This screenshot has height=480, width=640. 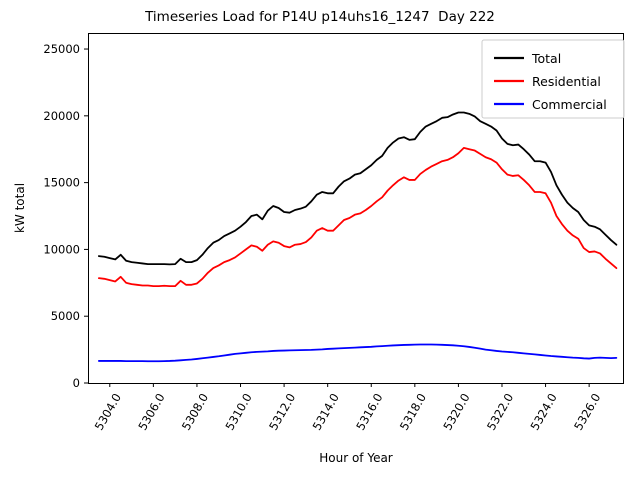 I want to click on x-tick-label: 5316.0, so click(x=369, y=412).